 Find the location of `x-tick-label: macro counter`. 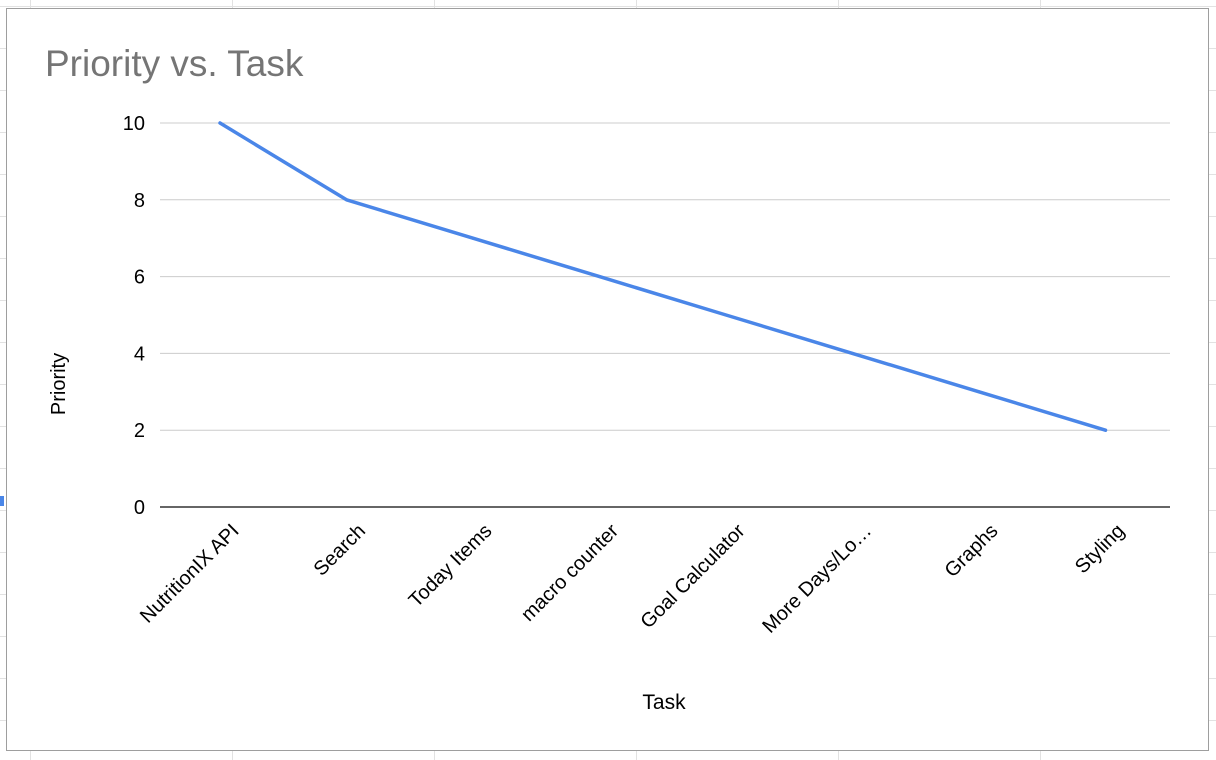

x-tick-label: macro counter is located at coordinates (570, 573).